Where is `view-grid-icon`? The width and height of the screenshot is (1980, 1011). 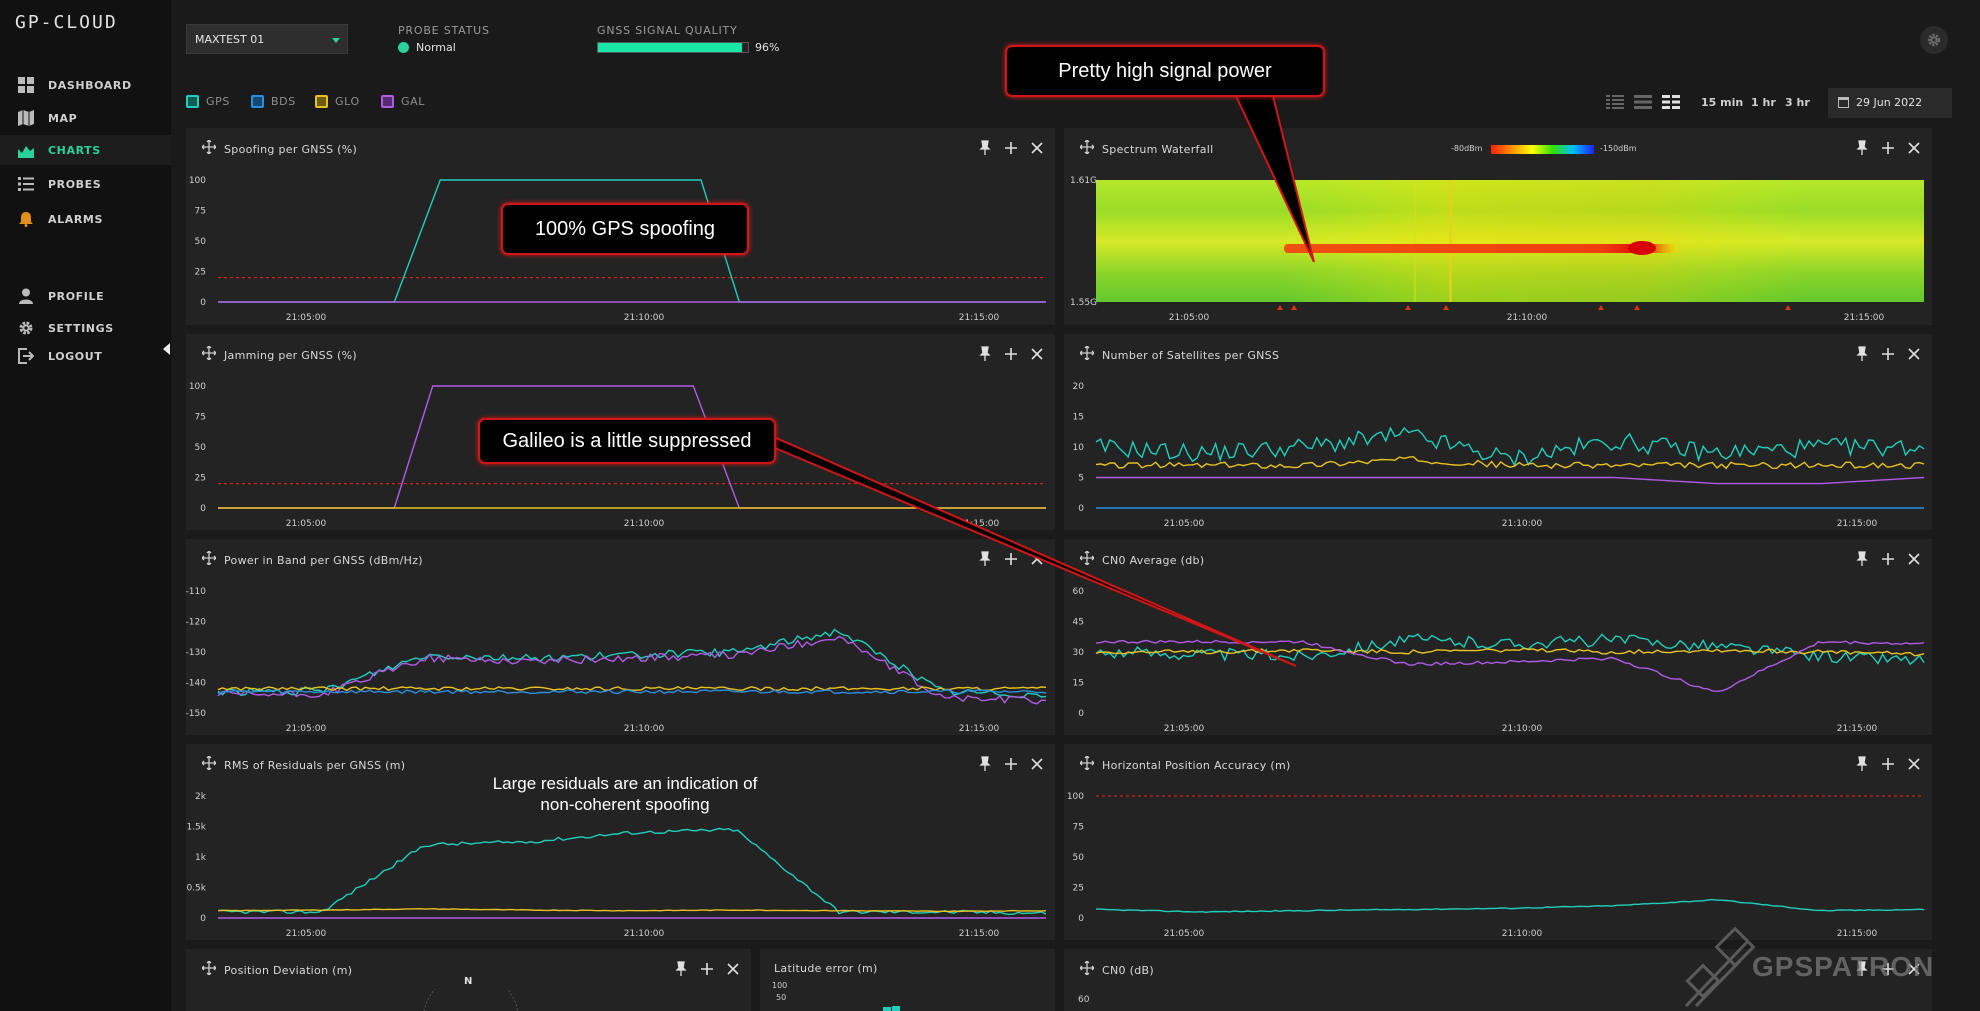 view-grid-icon is located at coordinates (1671, 102).